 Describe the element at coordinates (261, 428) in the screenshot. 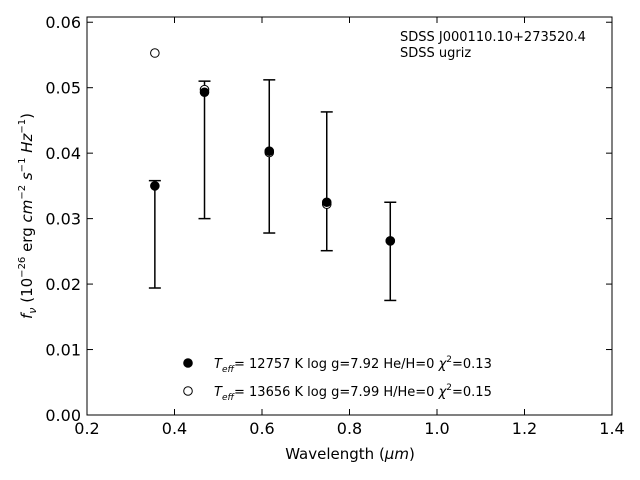

I see `x-tick-label: 0.6` at that location.